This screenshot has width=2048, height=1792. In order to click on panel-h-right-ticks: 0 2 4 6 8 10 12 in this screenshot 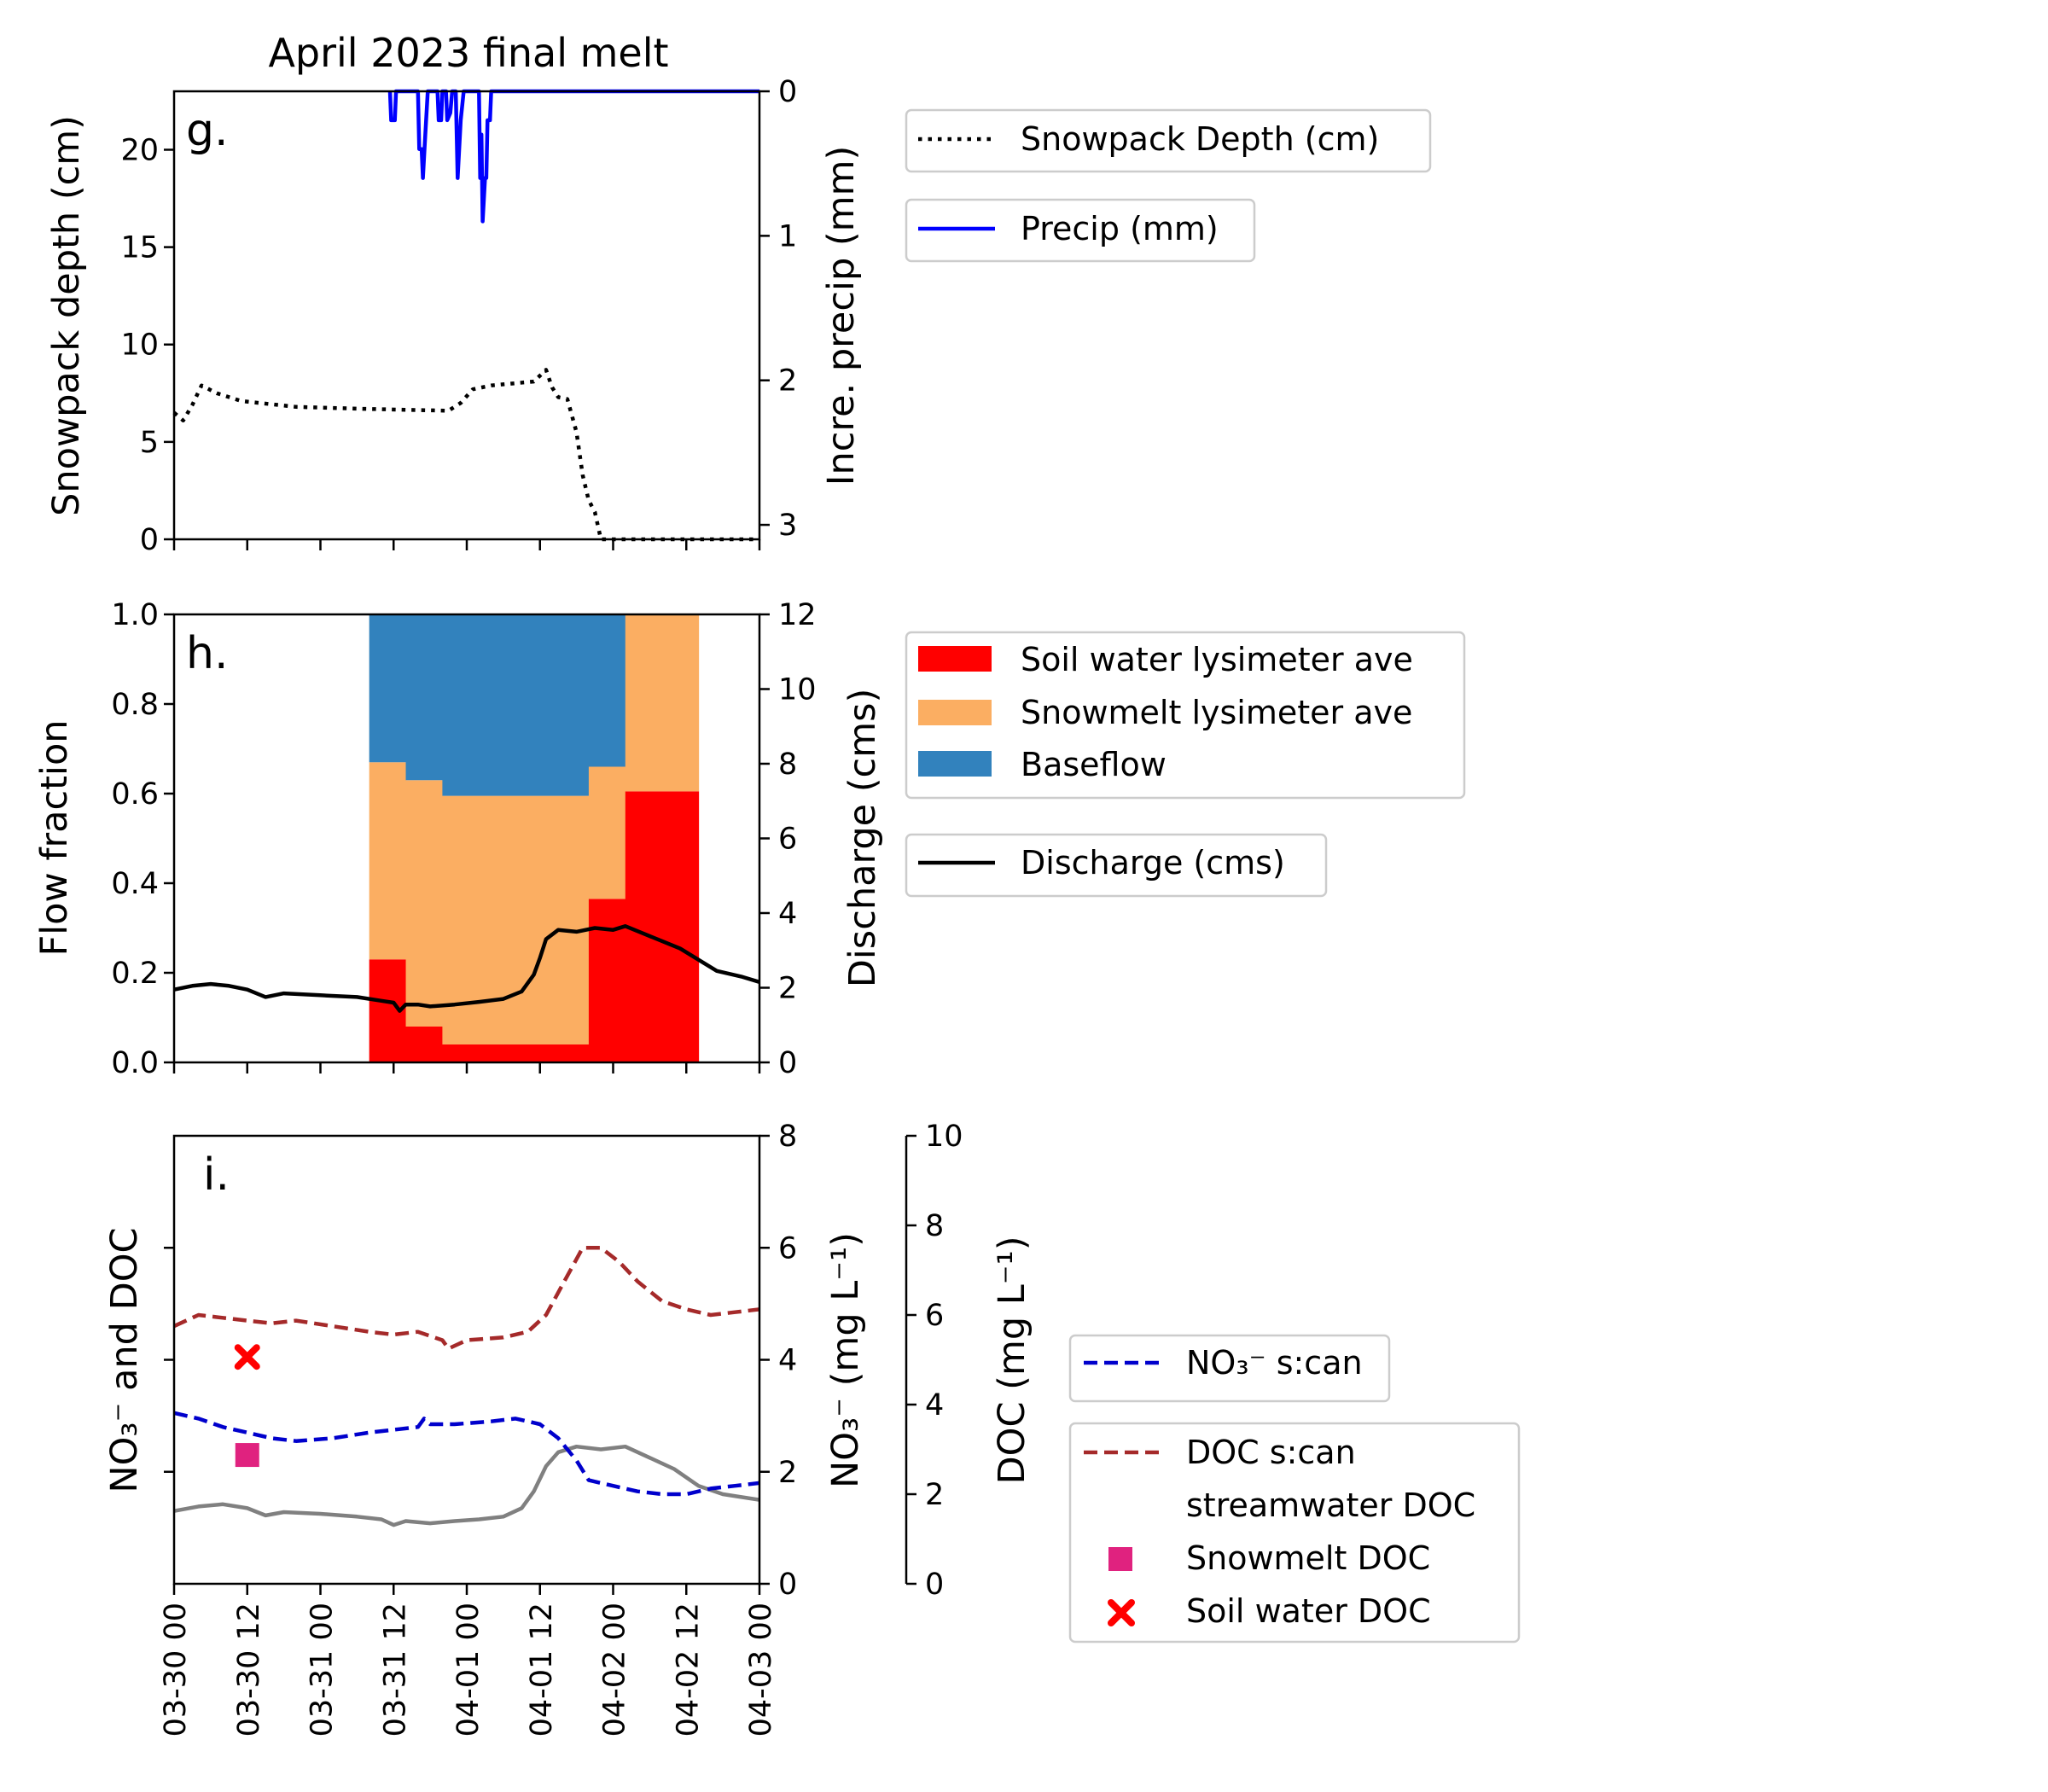, I will do `click(788, 839)`.